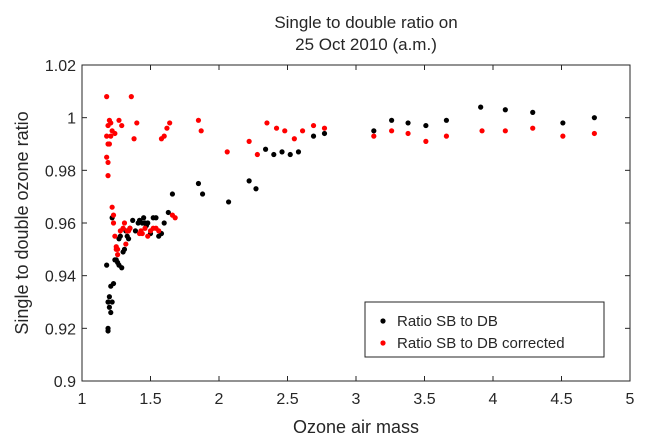 The image size is (649, 441). I want to click on x-tick-label: 2.5, so click(287, 399).